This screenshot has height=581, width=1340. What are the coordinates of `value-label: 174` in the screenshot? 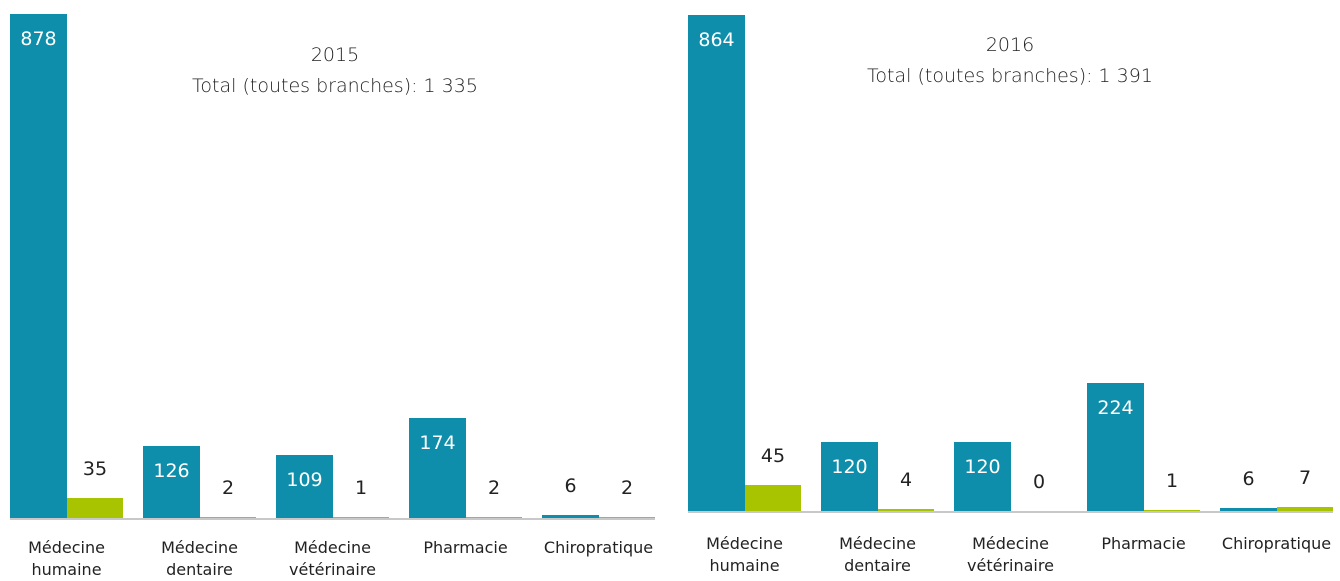 It's located at (437, 443).